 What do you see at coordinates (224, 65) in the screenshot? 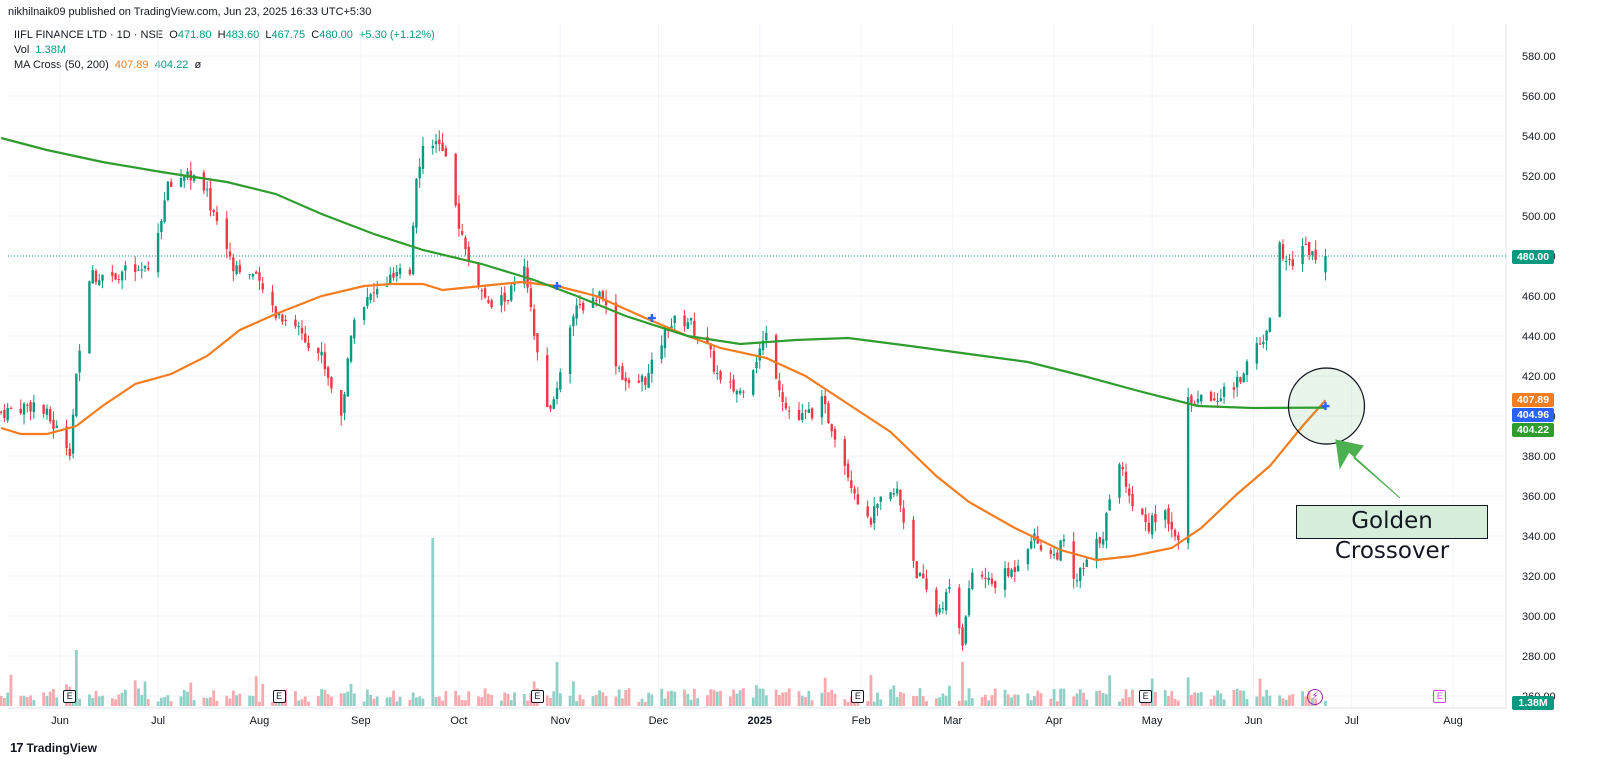
I see `legend-ma-row: MA Cross (50, 200) 407.89 404.22 ø` at bounding box center [224, 65].